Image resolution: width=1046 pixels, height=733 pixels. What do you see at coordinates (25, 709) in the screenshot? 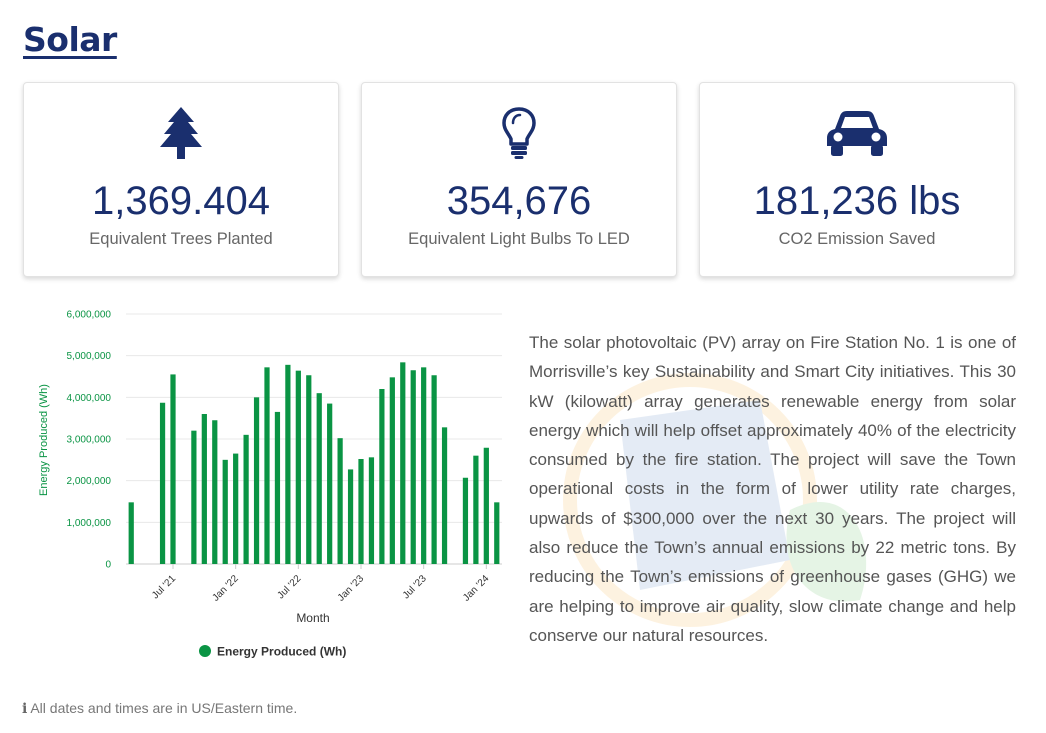
I see `info-icon: i` at bounding box center [25, 709].